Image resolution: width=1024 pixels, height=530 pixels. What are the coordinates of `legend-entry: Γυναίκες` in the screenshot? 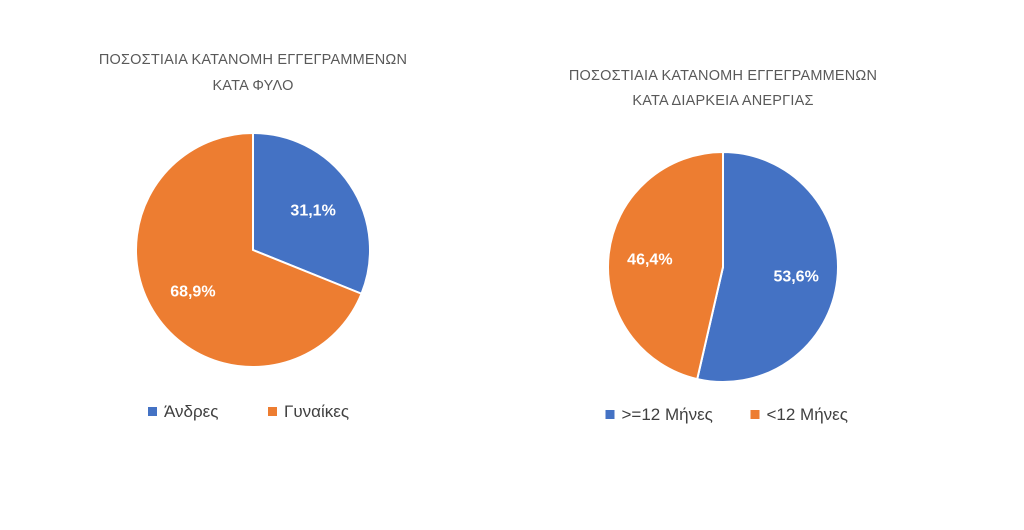 It's located at (316, 411).